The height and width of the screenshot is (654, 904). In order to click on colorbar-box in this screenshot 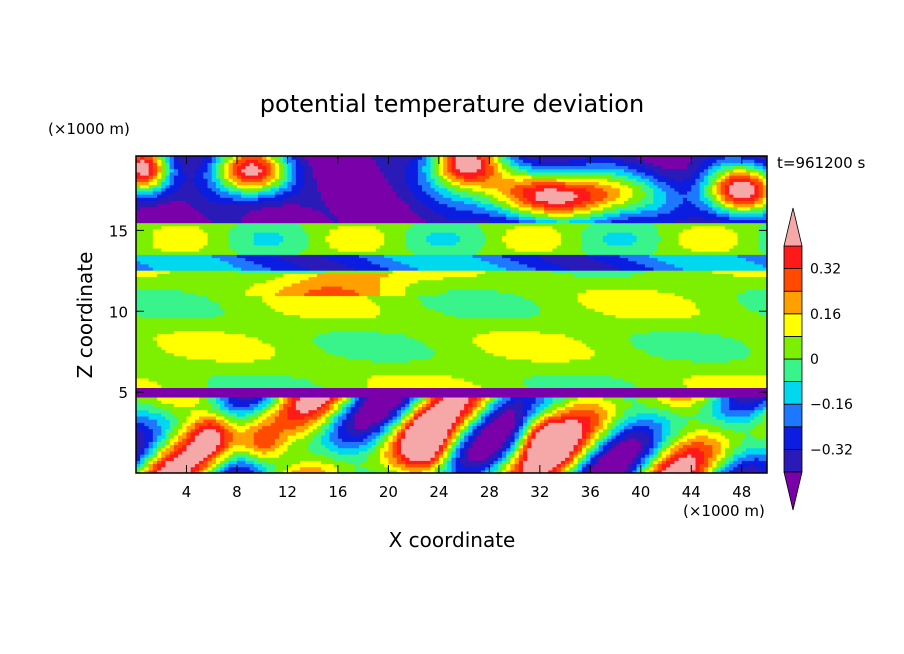, I will do `click(793, 415)`.